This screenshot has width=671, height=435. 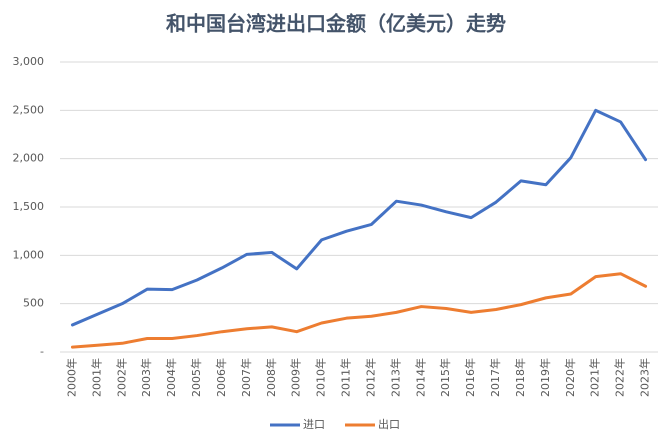 What do you see at coordinates (470, 377) in the screenshot?
I see `x-tick-label: 2016年` at bounding box center [470, 377].